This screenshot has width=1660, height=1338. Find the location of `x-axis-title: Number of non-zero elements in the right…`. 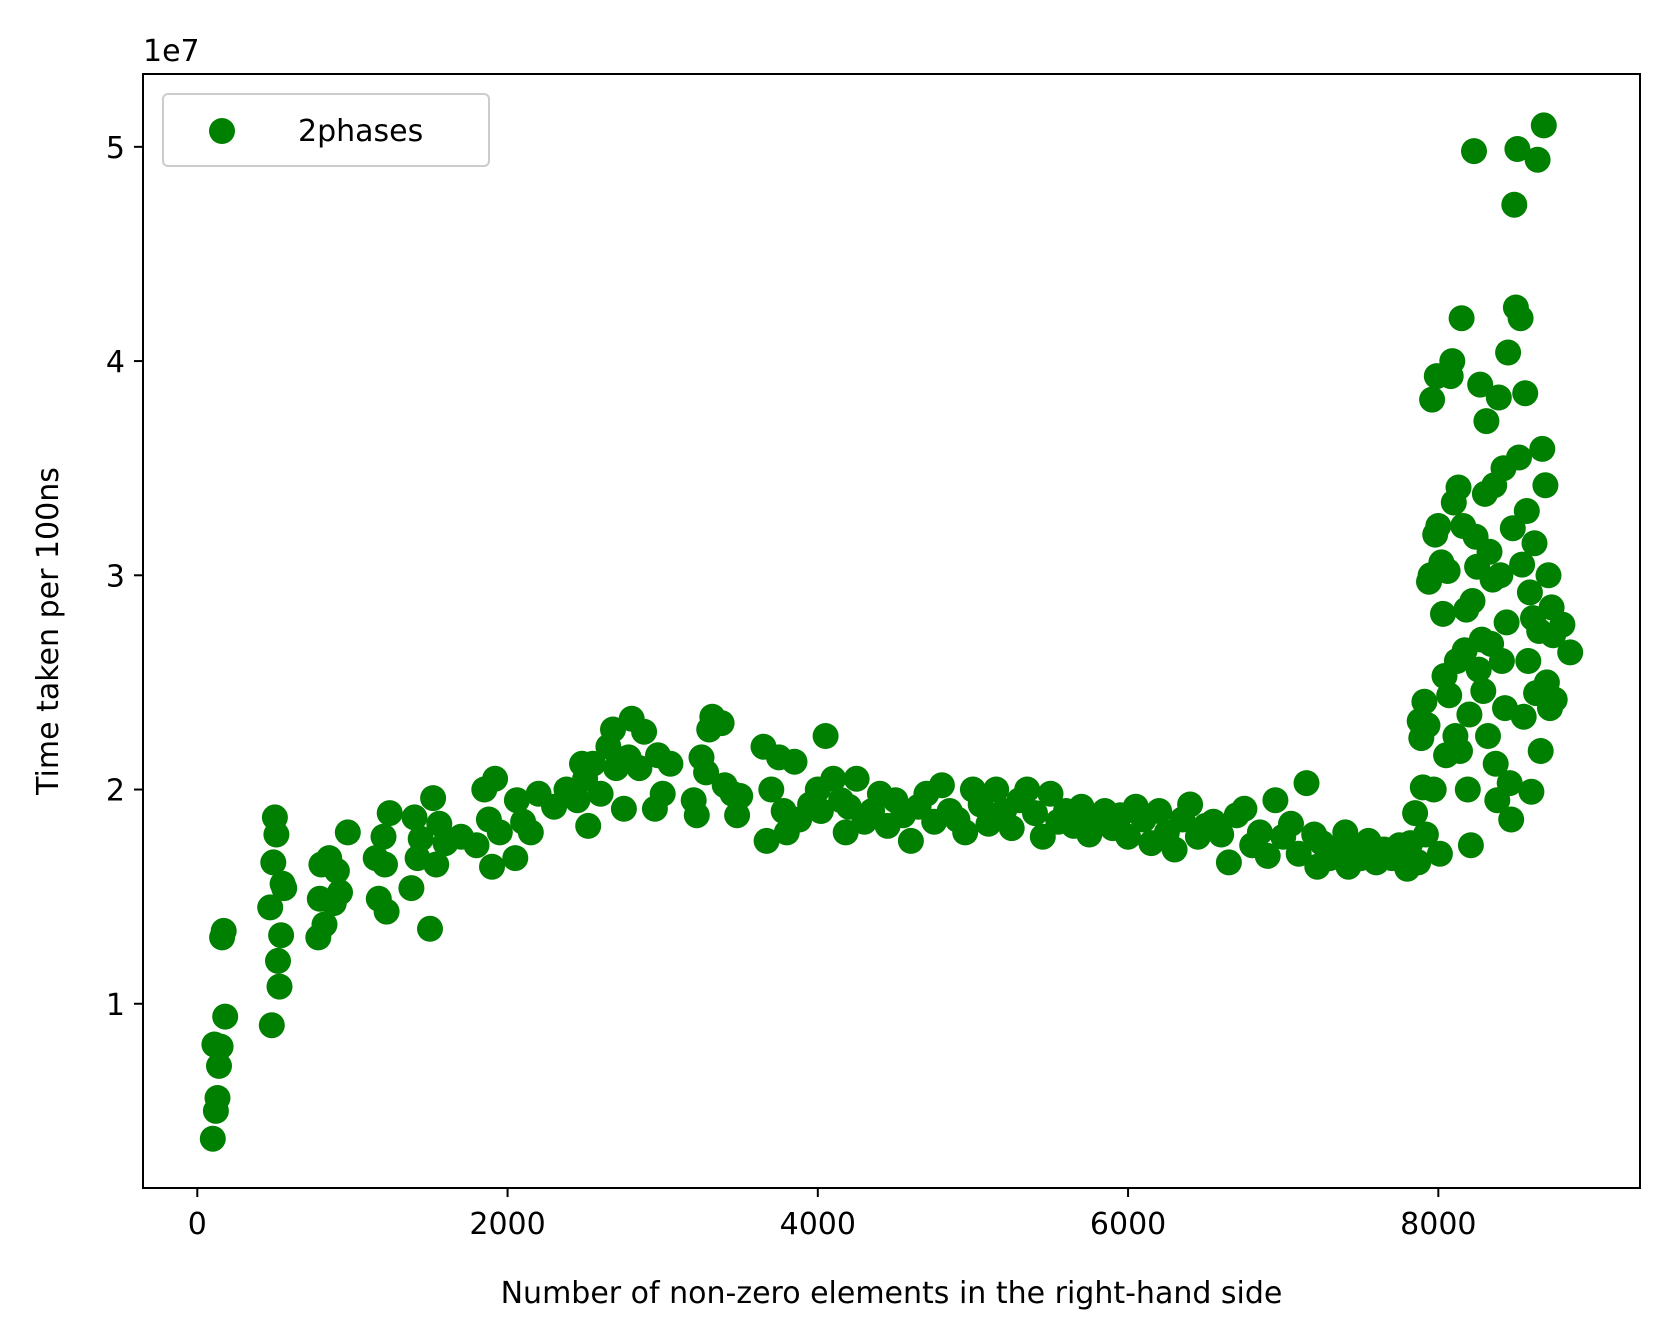

x-axis-title: Number of non-zero elements in the right… is located at coordinates (892, 1293).